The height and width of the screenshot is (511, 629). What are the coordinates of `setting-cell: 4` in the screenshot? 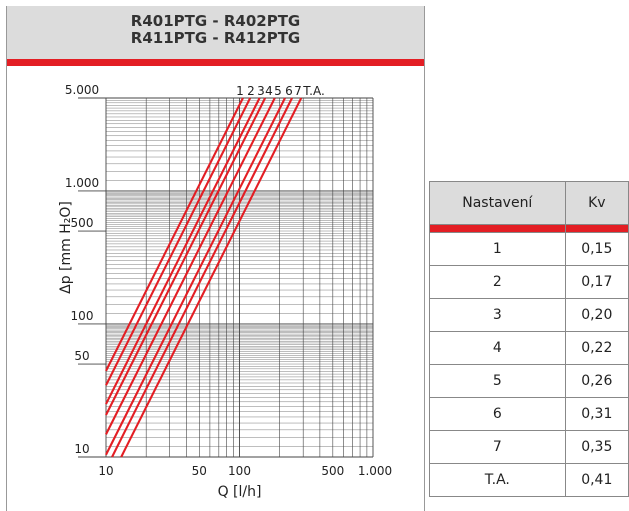 It's located at (497, 348).